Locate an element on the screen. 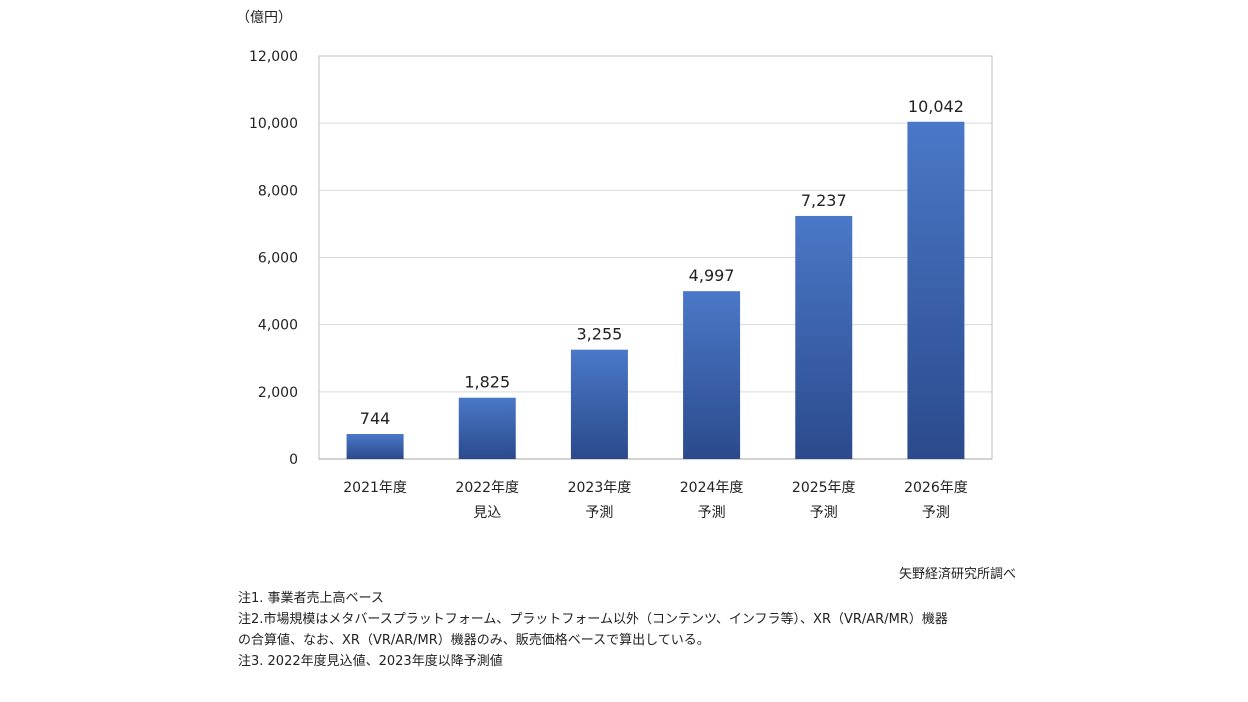 The width and height of the screenshot is (1248, 702). data-label: 7,237 is located at coordinates (824, 200).